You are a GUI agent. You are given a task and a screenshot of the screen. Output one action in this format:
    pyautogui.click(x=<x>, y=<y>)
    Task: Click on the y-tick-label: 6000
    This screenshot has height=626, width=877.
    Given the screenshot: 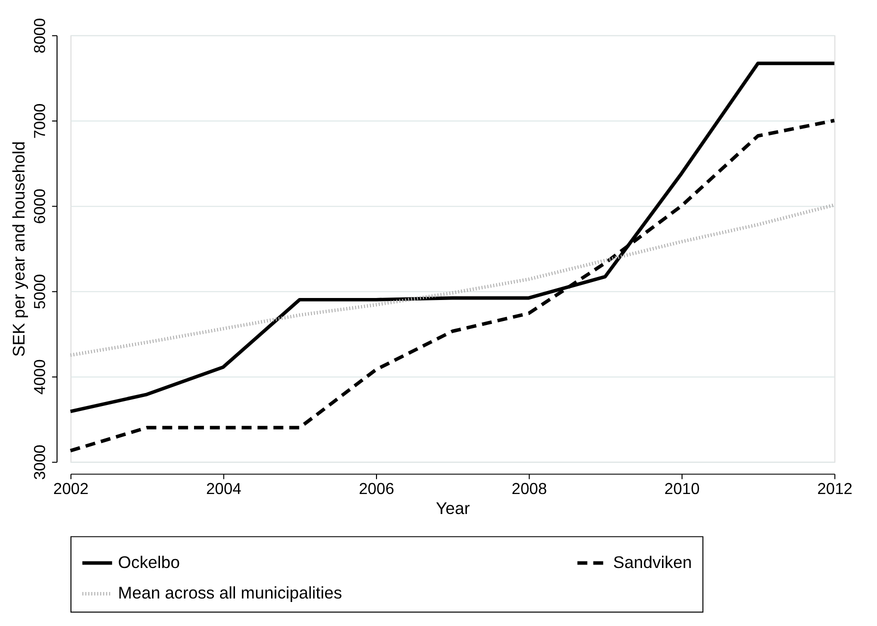 What is the action you would take?
    pyautogui.click(x=41, y=206)
    